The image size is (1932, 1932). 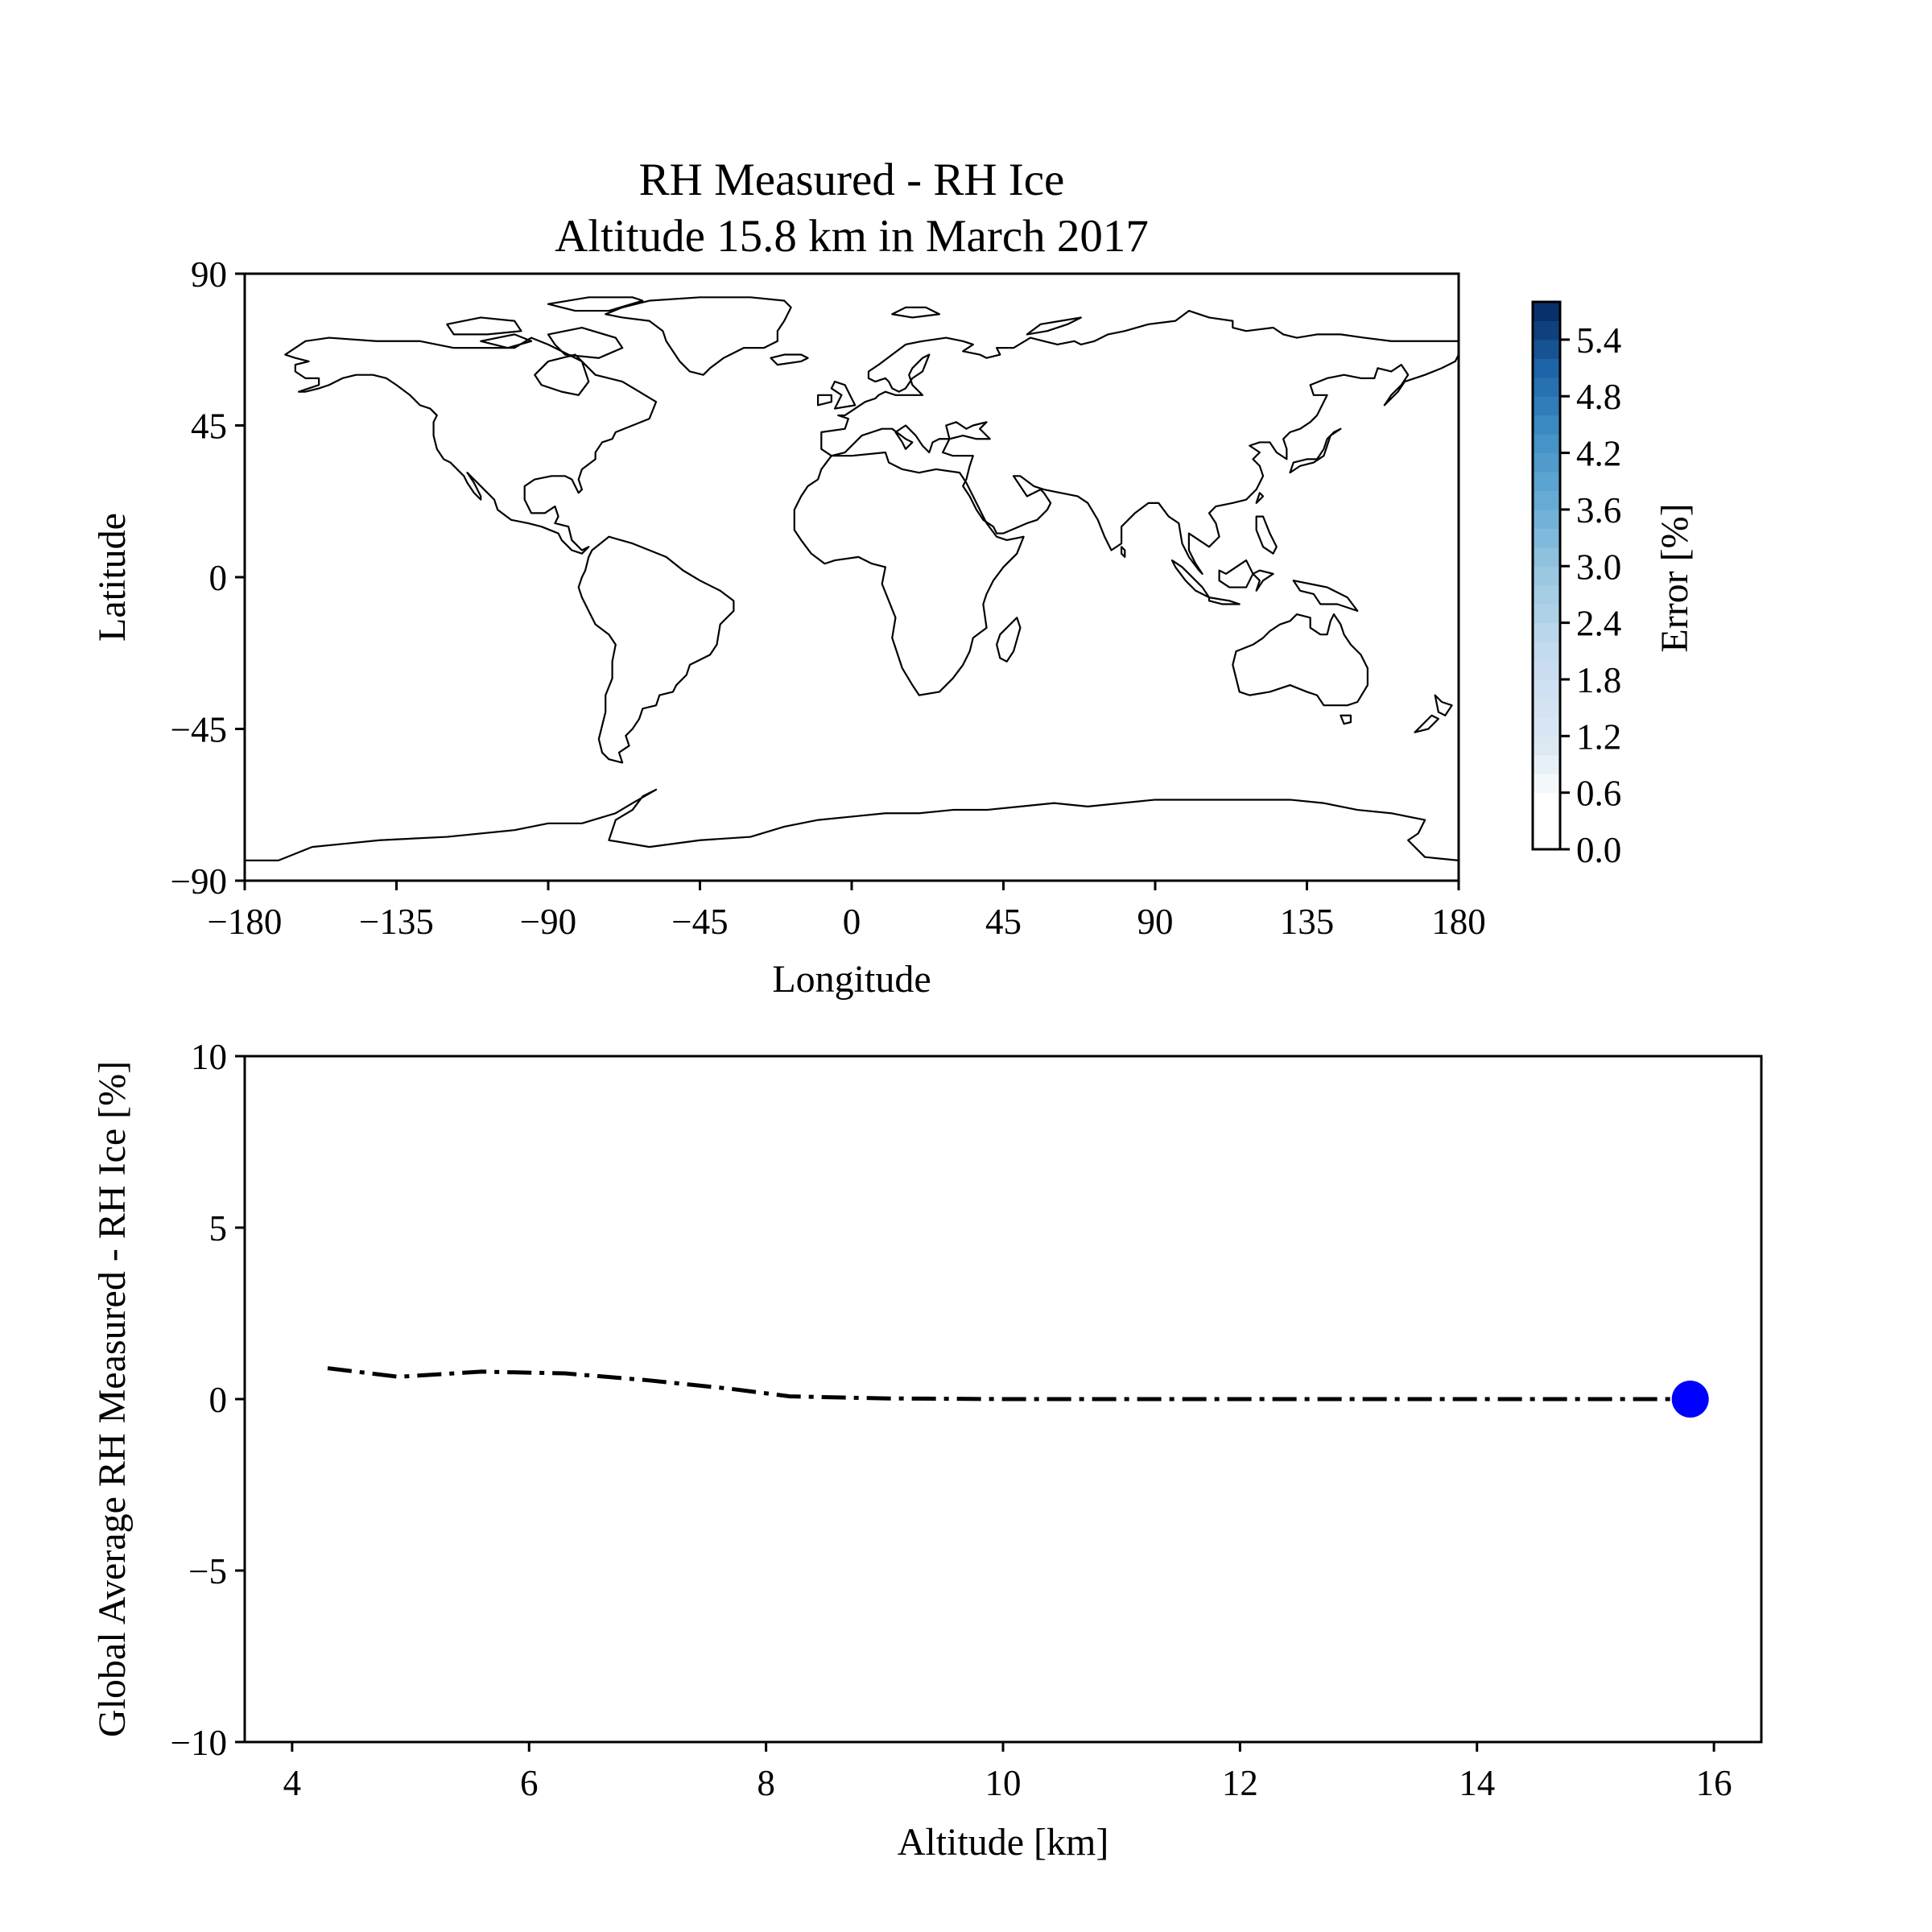 What do you see at coordinates (1598, 397) in the screenshot?
I see `colorbar-tick-label: 4.8` at bounding box center [1598, 397].